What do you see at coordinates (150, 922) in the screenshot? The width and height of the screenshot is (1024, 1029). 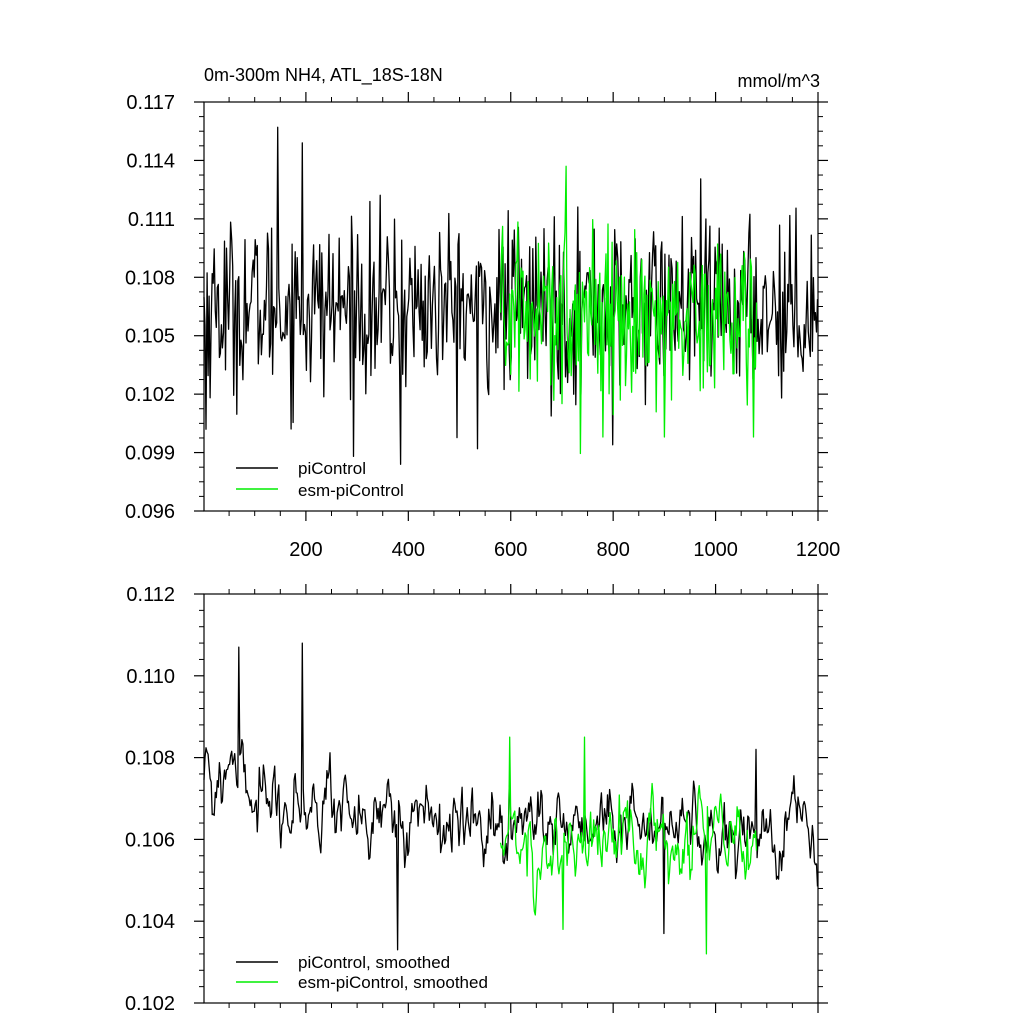 I see `y-tick-label: 0.104` at bounding box center [150, 922].